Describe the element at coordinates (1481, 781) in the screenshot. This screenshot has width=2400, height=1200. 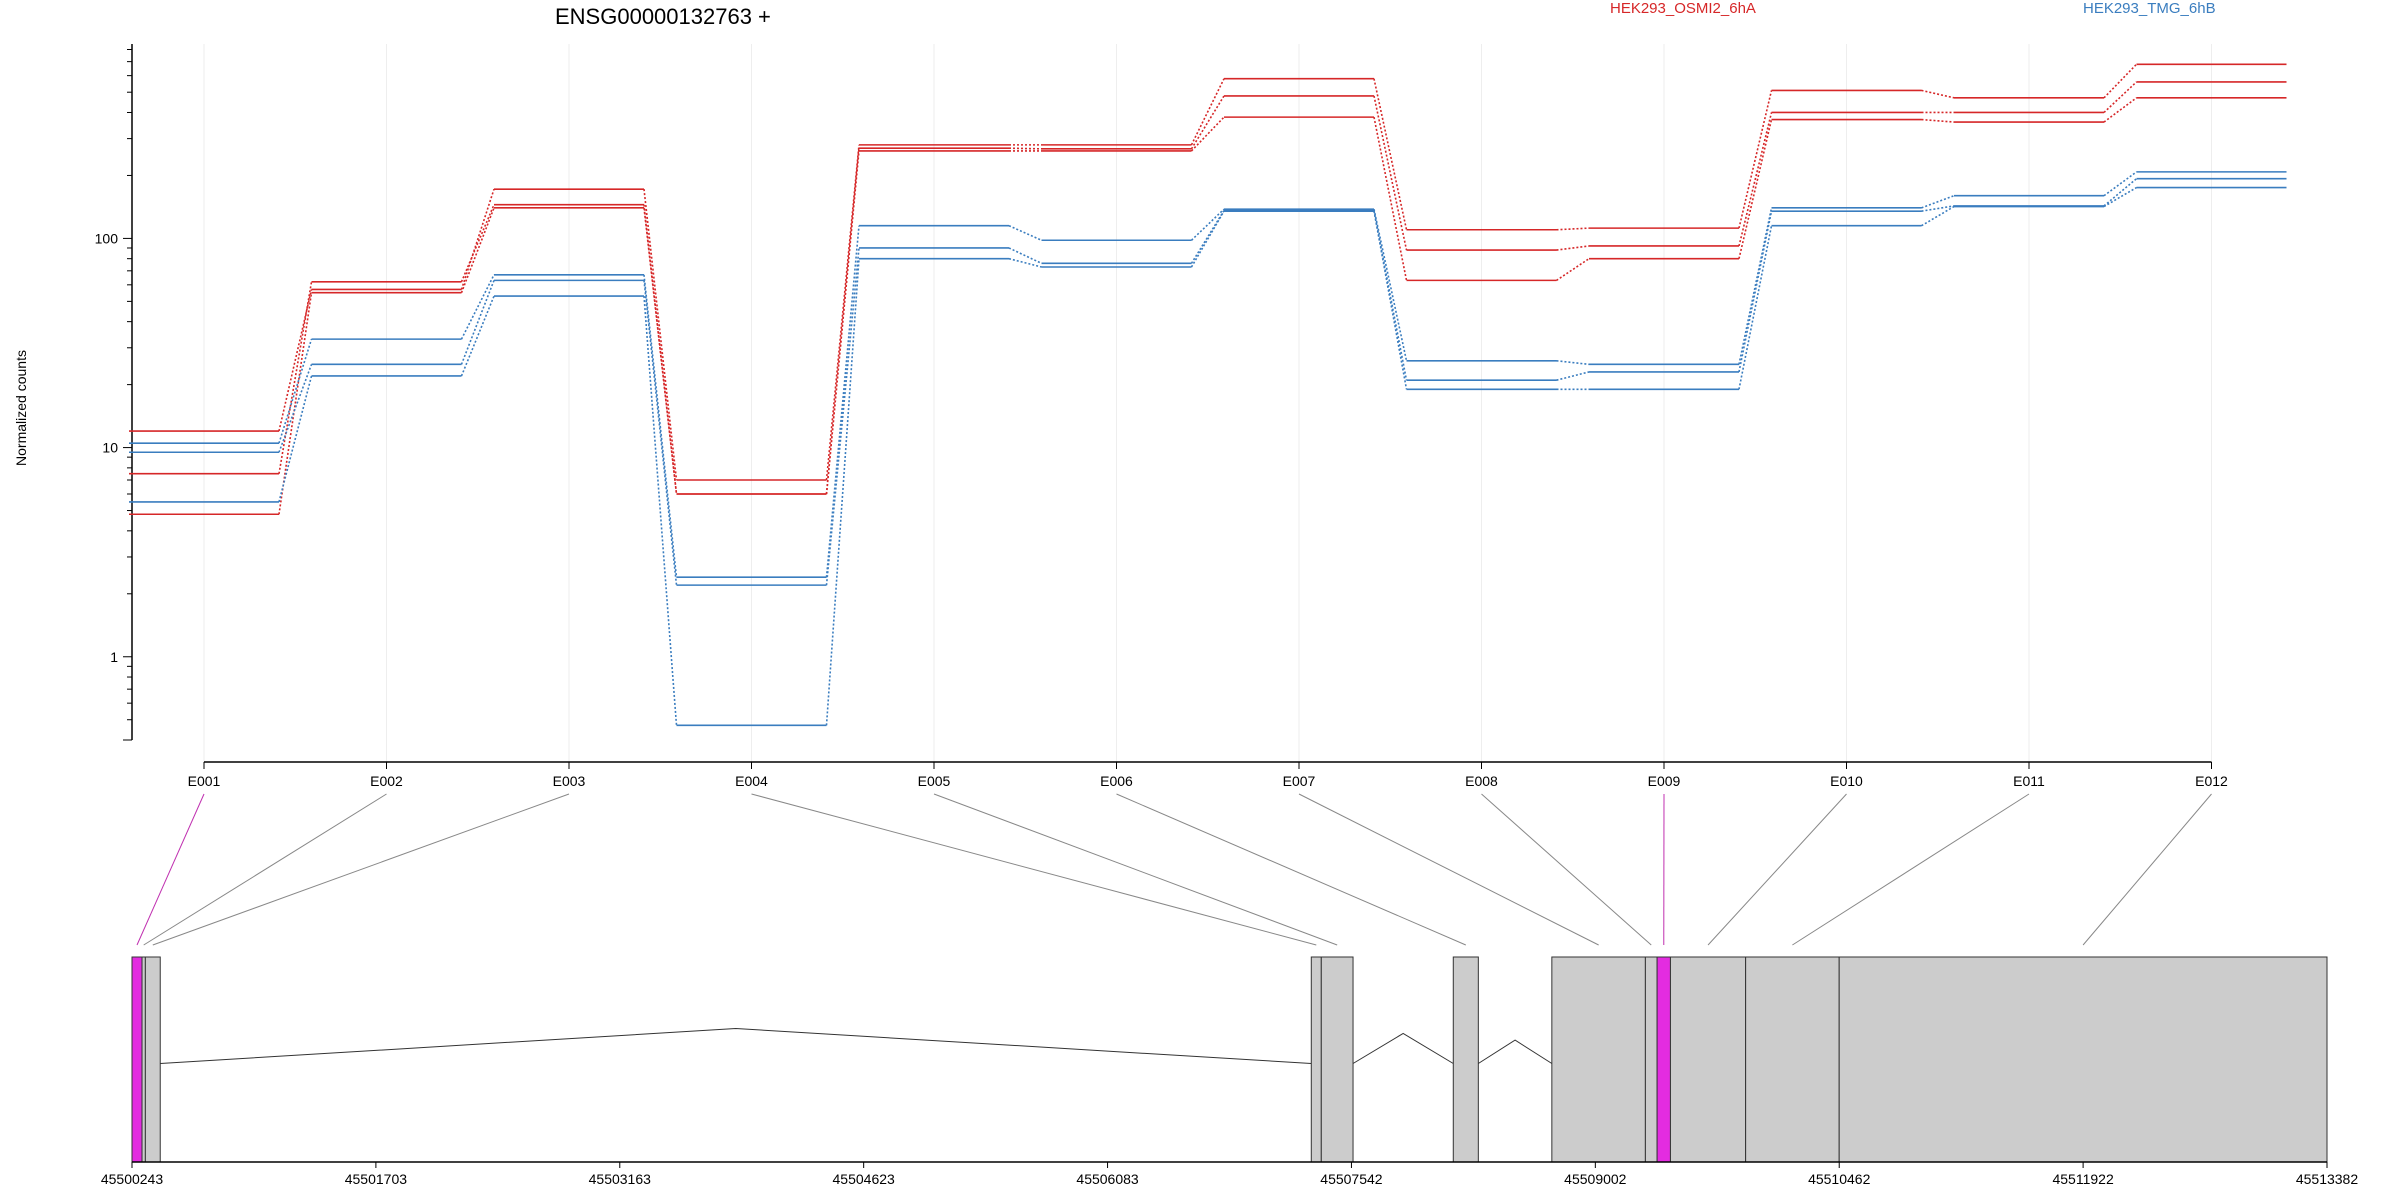
I see `x-tick-label: E008` at that location.